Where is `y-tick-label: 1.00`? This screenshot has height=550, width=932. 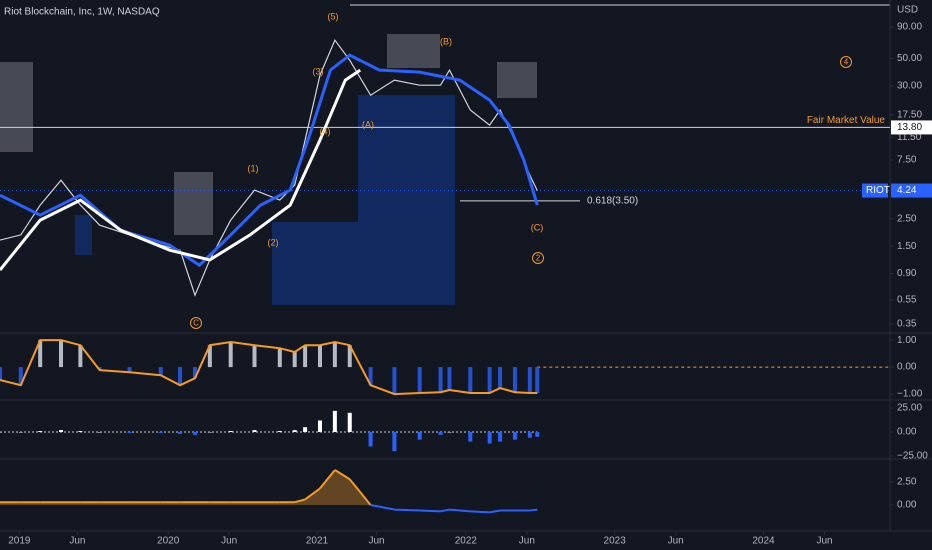 y-tick-label: 1.00 is located at coordinates (907, 340).